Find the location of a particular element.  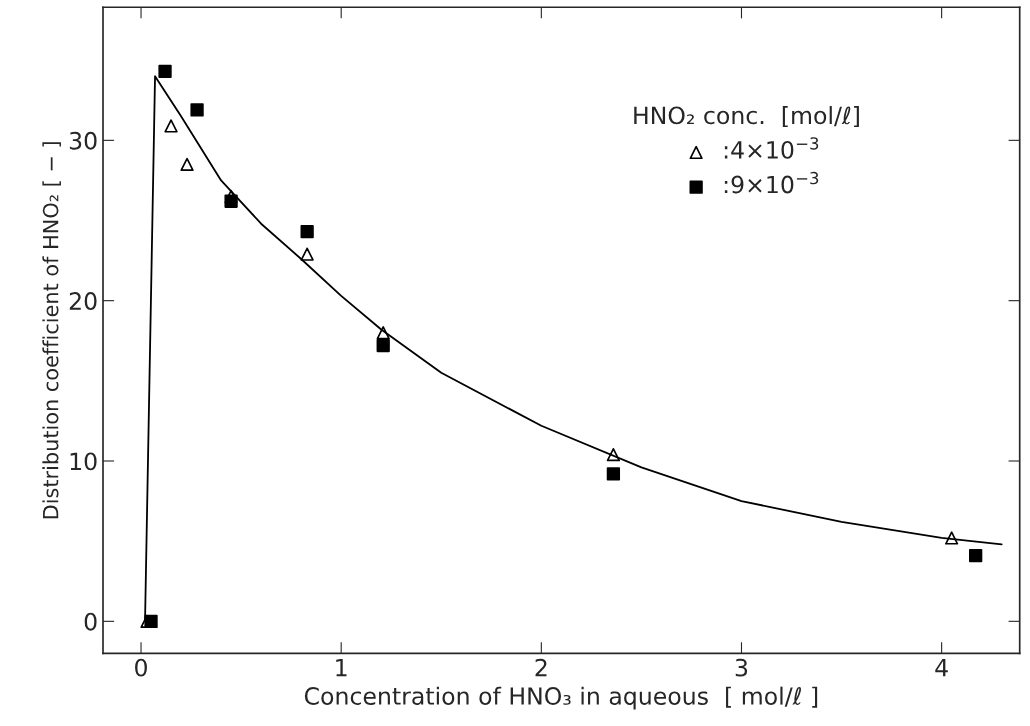

legend-label: :4×10$^{−3}$ is located at coordinates (771, 148).